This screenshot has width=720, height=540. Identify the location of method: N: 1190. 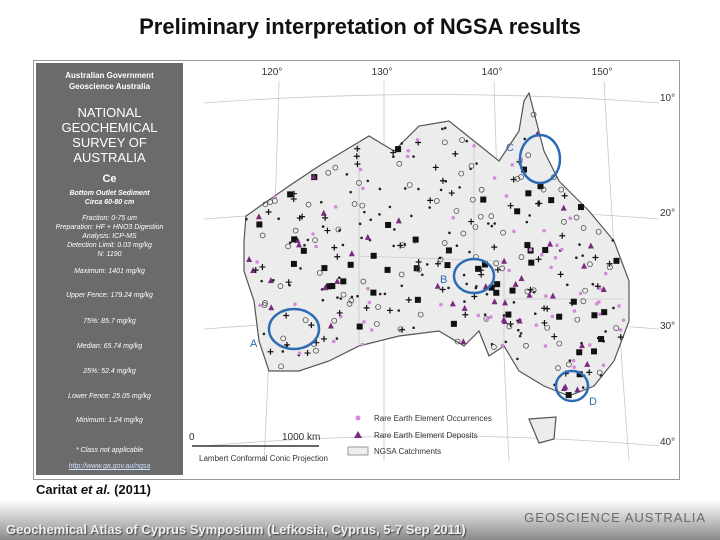
(109, 254).